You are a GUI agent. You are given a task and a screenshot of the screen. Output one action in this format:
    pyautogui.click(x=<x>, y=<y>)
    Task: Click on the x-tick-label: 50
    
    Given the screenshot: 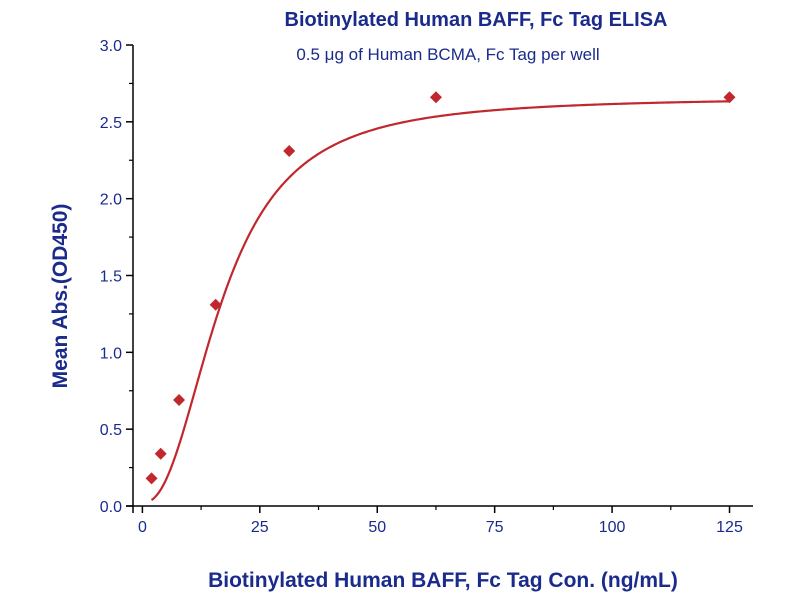 What is the action you would take?
    pyautogui.click(x=377, y=527)
    